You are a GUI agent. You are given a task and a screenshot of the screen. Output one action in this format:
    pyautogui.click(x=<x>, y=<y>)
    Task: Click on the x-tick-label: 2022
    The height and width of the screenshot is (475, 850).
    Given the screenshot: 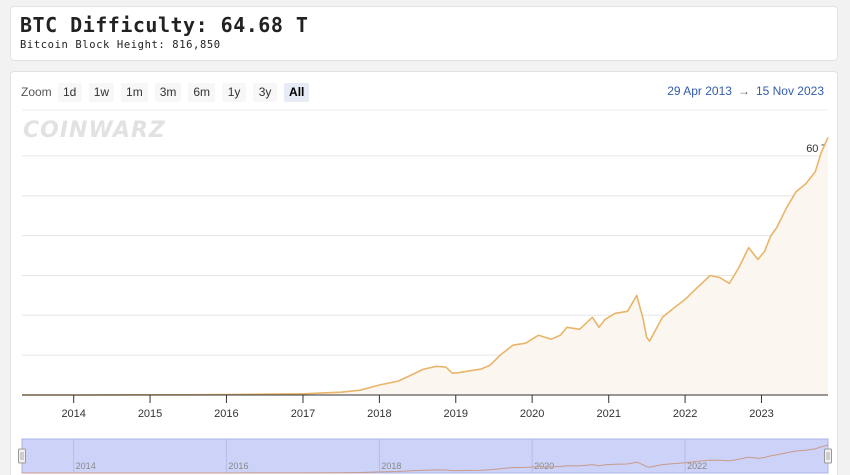 What is the action you would take?
    pyautogui.click(x=685, y=414)
    